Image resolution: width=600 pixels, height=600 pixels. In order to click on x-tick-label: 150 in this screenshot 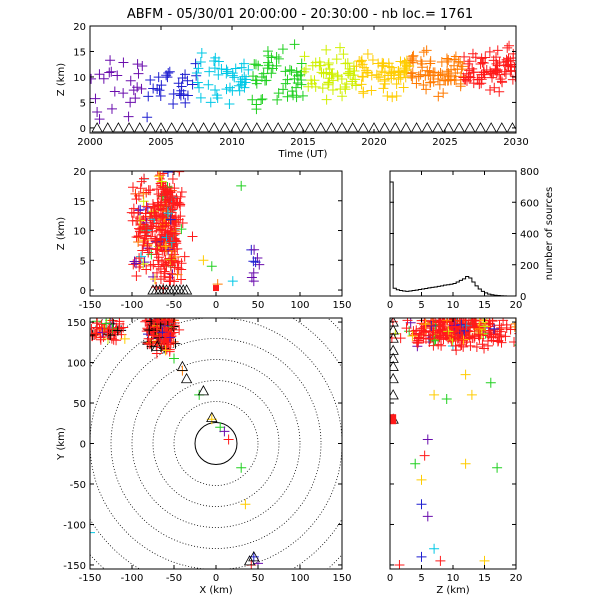, I will do `click(341, 578)`.